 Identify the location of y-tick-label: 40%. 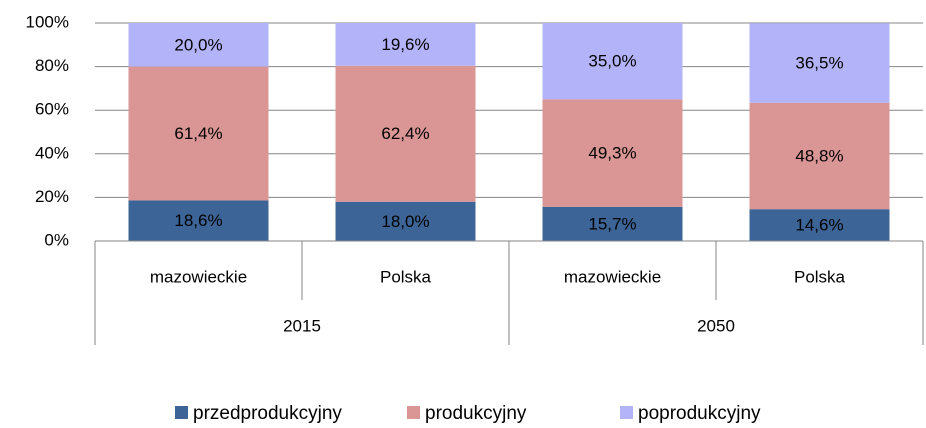
(52, 152).